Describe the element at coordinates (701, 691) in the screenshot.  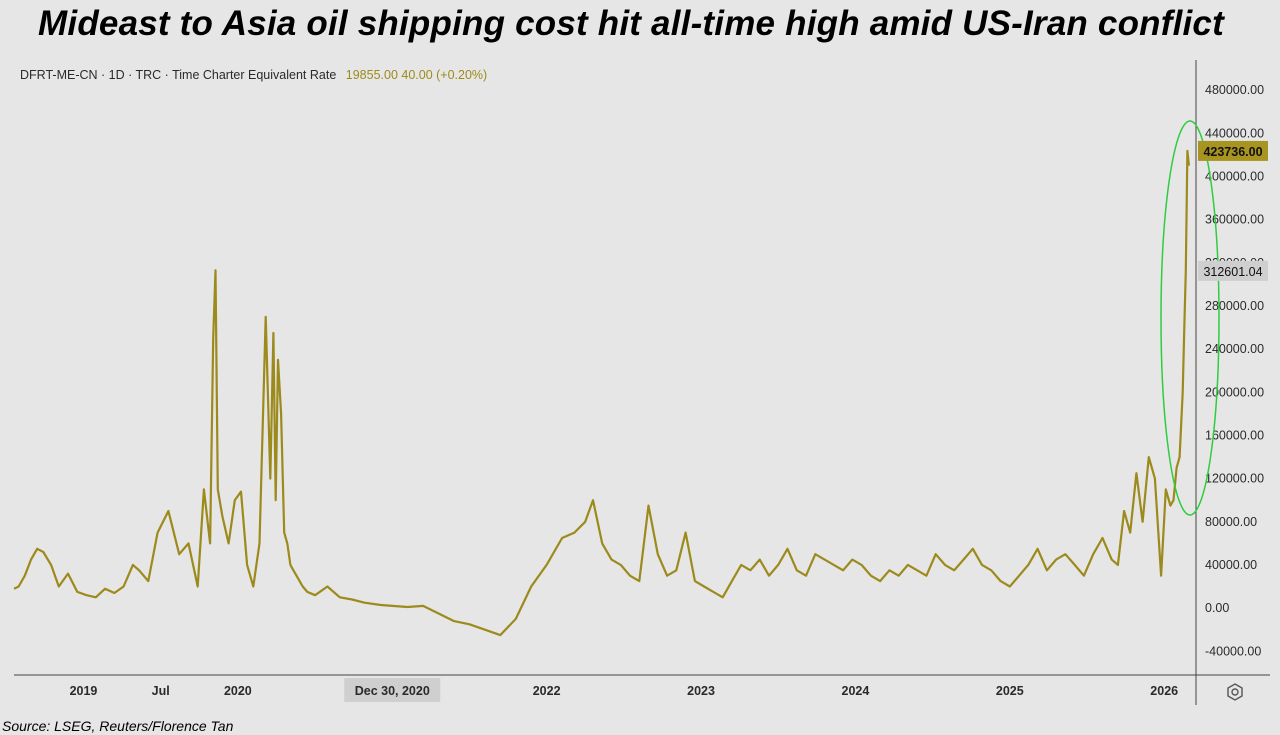
I see `x-tick-label: 2023` at that location.